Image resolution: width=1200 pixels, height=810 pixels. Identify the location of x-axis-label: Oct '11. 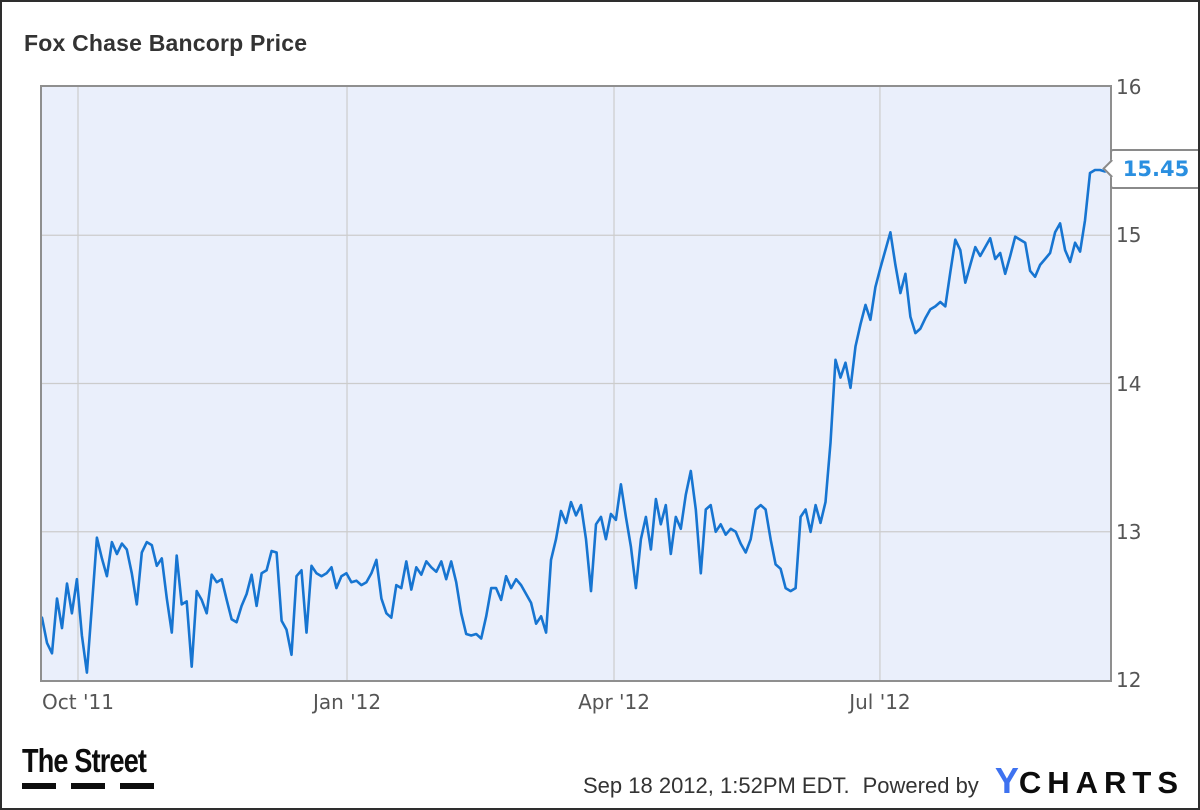
(78, 702).